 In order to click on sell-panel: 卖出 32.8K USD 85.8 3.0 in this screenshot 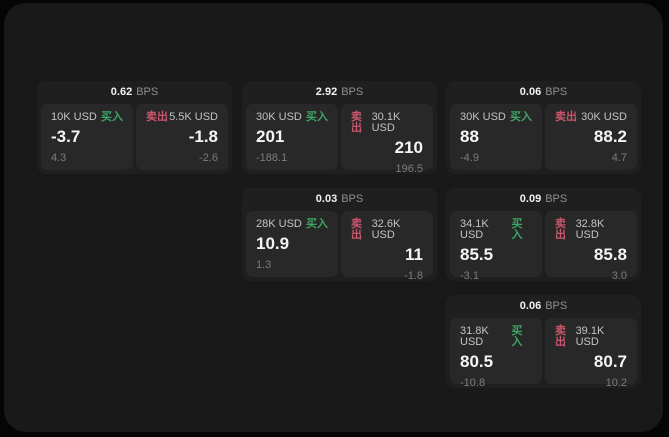, I will do `click(591, 246)`.